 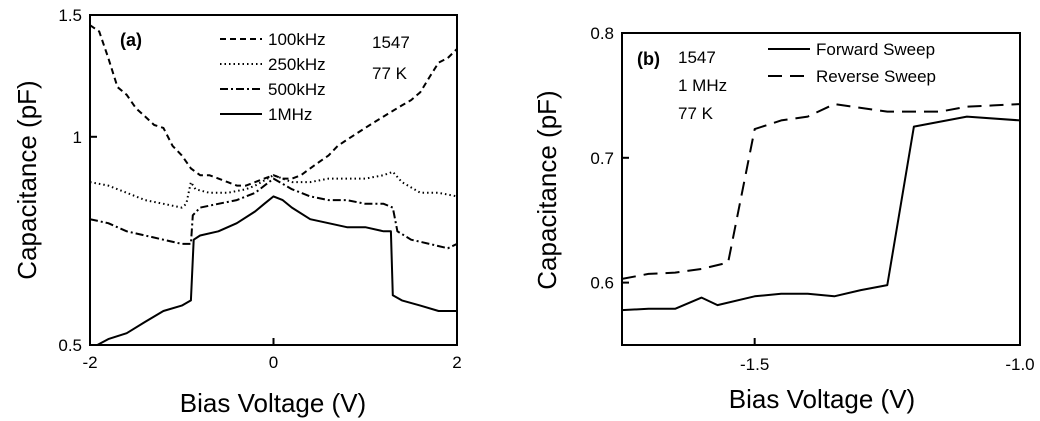 I want to click on x-tick-label: 0, so click(x=273, y=362).